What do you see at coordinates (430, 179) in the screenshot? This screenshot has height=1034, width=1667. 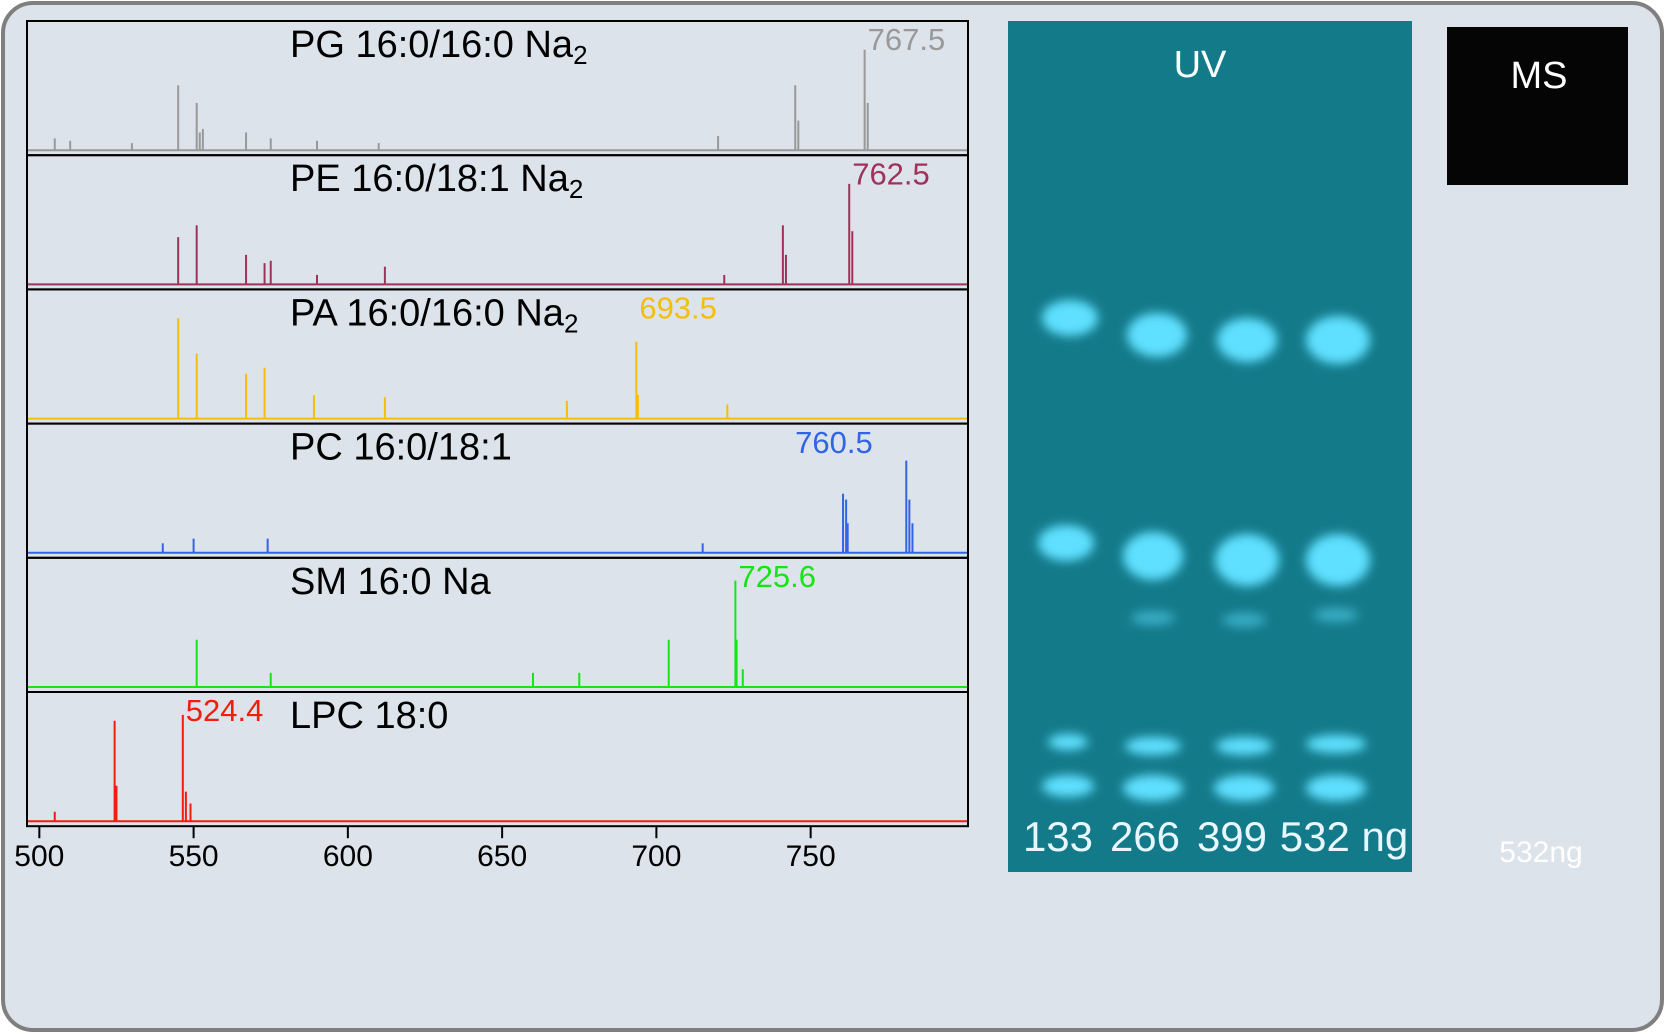 I see `panel-name: PE 16:0/18:1 Na` at bounding box center [430, 179].